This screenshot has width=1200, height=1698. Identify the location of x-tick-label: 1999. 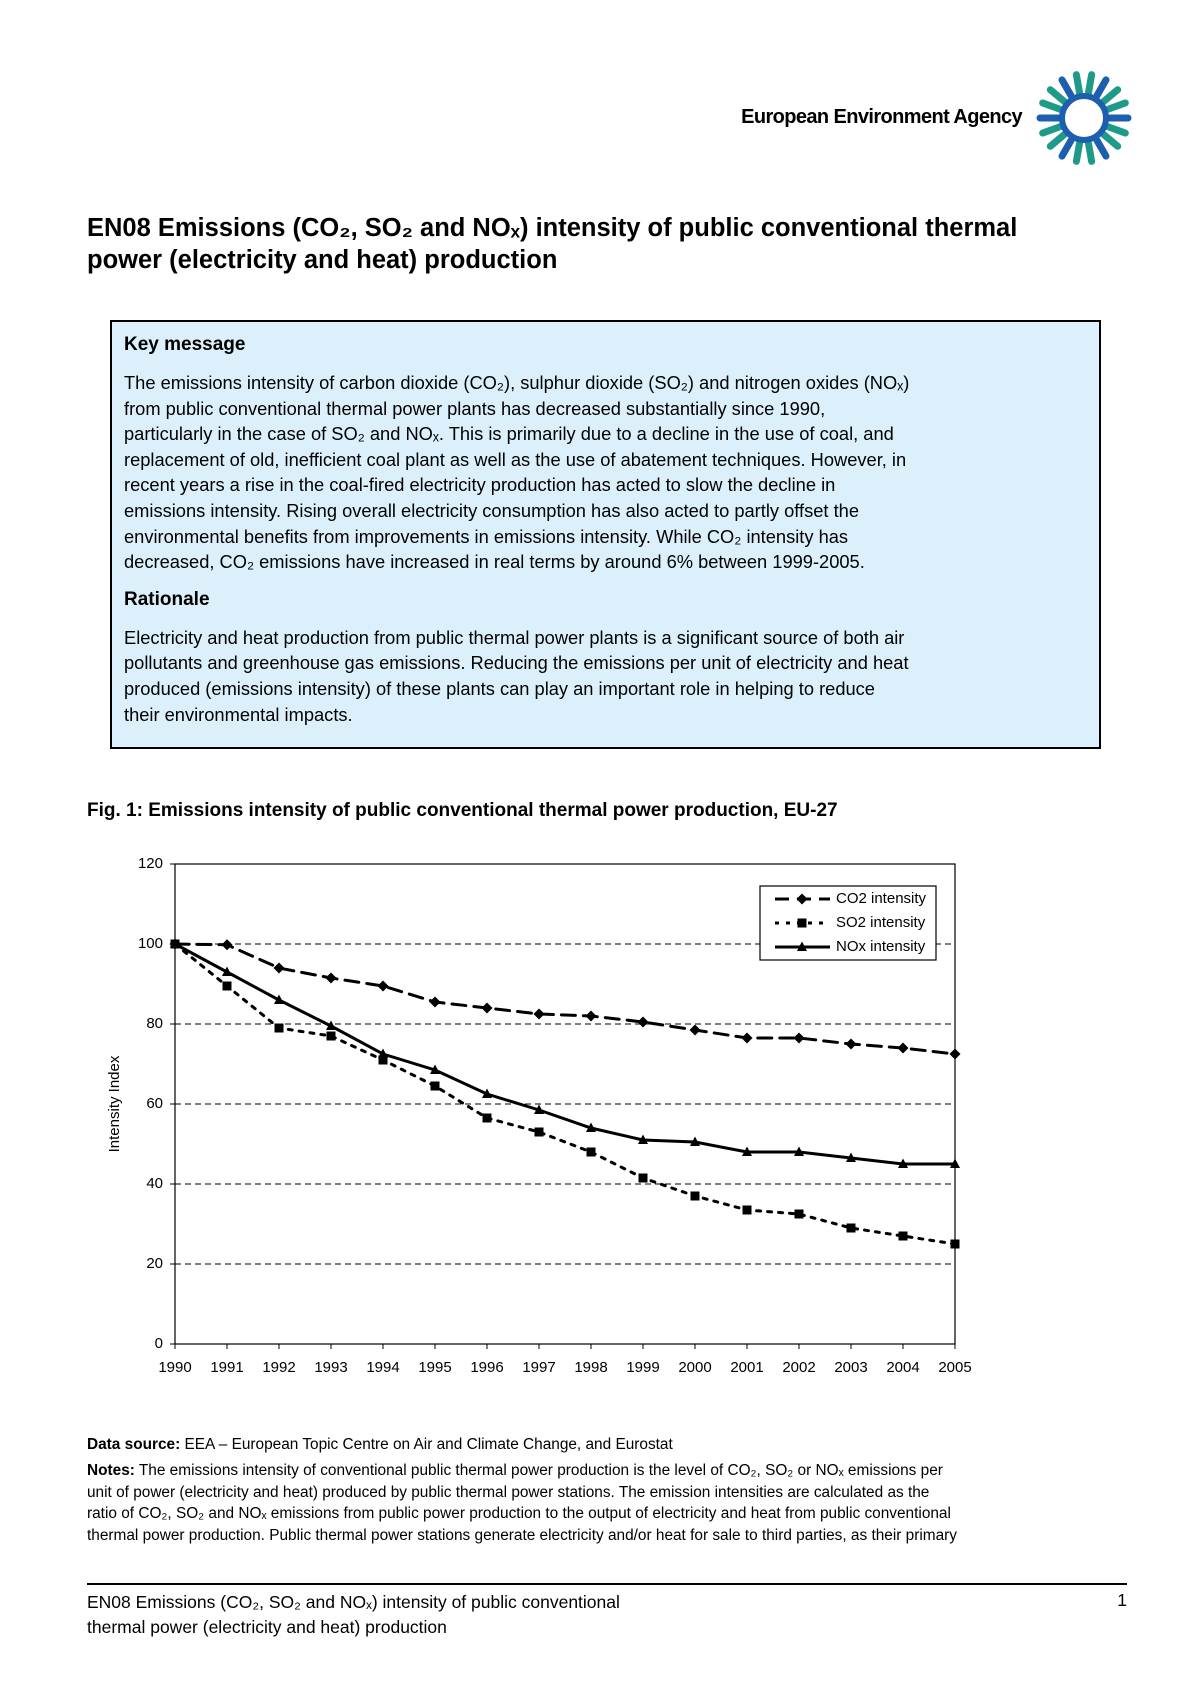
(642, 1367).